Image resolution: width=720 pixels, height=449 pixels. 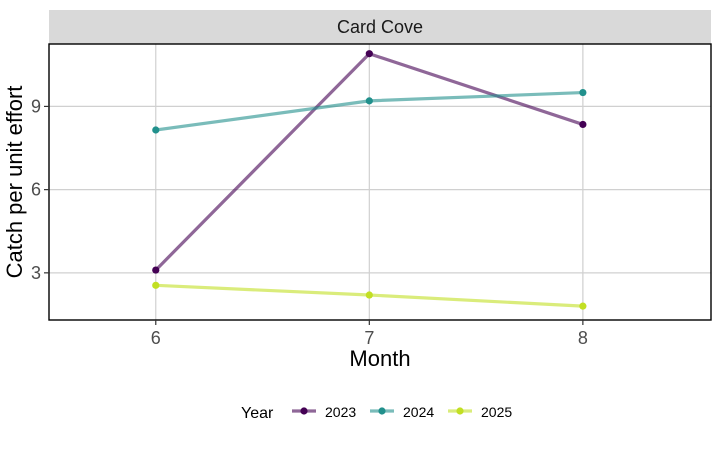 I want to click on facet-title: Card Cove, so click(x=380, y=27).